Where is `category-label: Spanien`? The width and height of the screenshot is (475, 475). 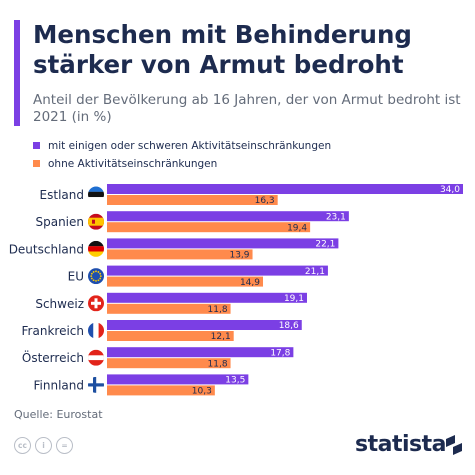 category-label: Spanien is located at coordinates (59, 222).